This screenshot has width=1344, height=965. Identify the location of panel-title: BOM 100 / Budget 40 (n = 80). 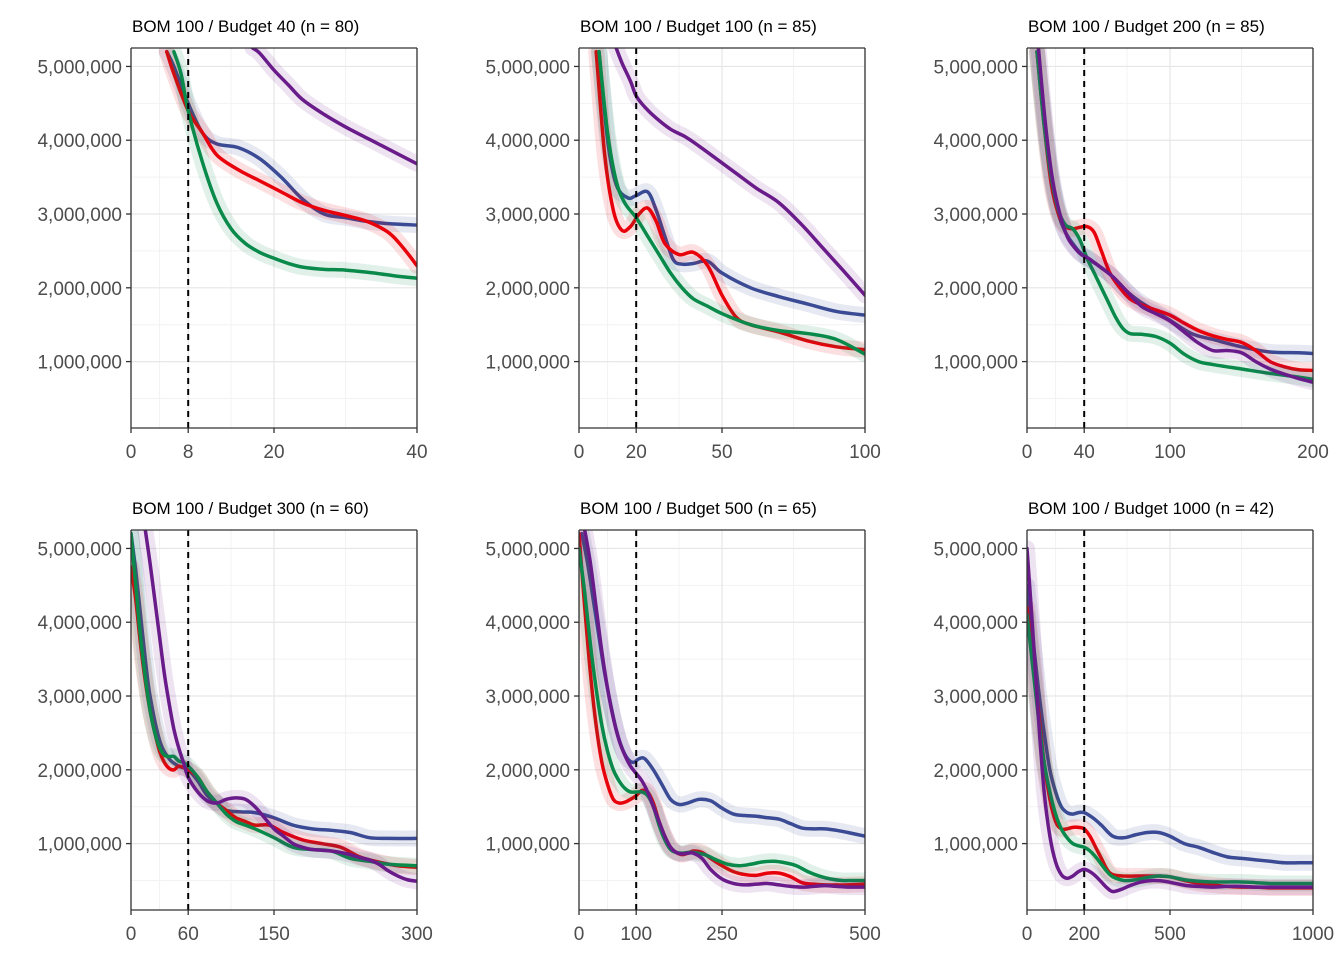
(245, 26).